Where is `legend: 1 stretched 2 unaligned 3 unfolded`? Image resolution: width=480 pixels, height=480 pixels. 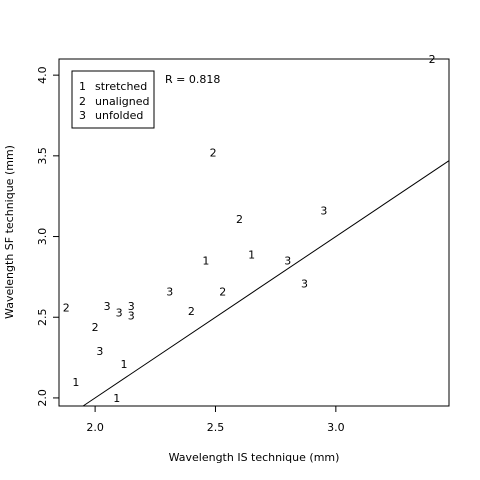
legend: 1 stretched 2 unaligned 3 unfolded is located at coordinates (113, 99).